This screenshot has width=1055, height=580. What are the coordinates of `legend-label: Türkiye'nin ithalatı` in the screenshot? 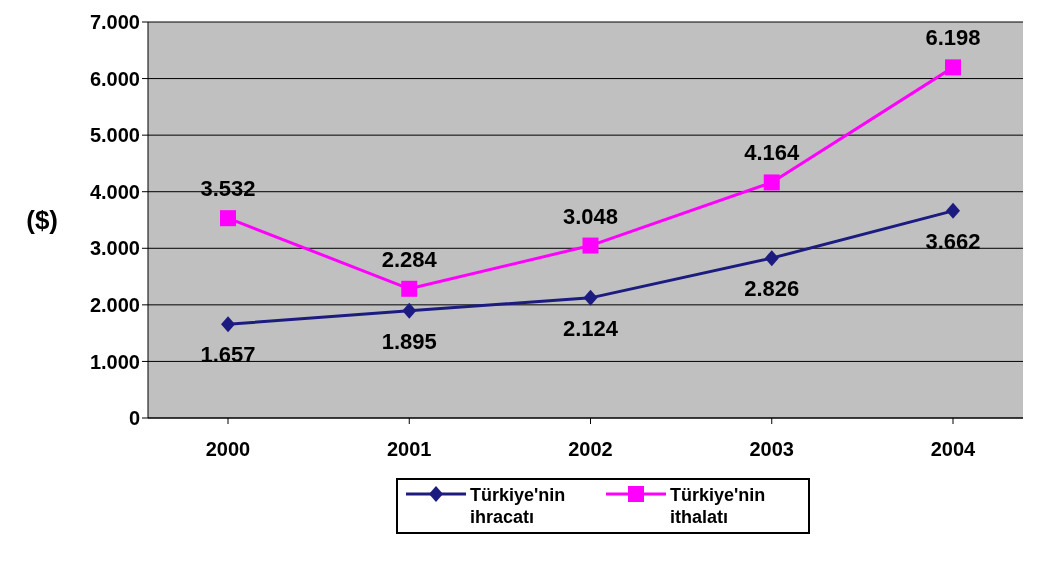 It's located at (718, 506).